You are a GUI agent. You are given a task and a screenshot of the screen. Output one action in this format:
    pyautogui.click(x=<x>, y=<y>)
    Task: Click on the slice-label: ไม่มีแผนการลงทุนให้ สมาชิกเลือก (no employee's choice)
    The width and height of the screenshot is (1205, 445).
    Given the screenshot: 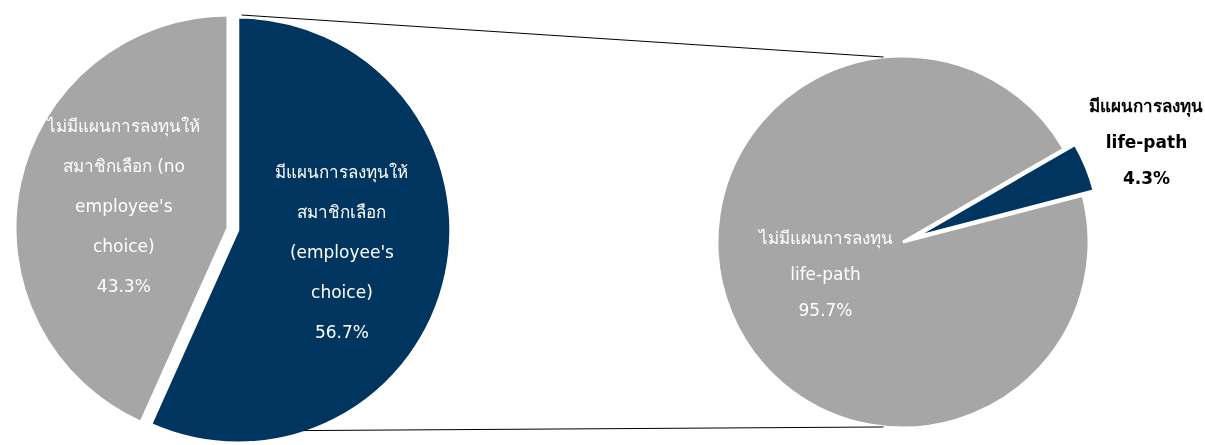 What is the action you would take?
    pyautogui.click(x=123, y=185)
    